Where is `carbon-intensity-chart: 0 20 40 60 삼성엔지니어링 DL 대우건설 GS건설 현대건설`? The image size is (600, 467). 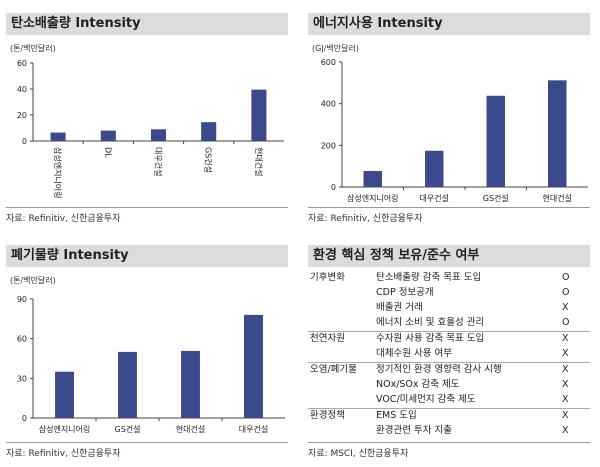
carbon-intensity-chart: 0 20 40 60 삼성엔지니어링 DL 대우건설 GS건설 현대건설 is located at coordinates (150, 129).